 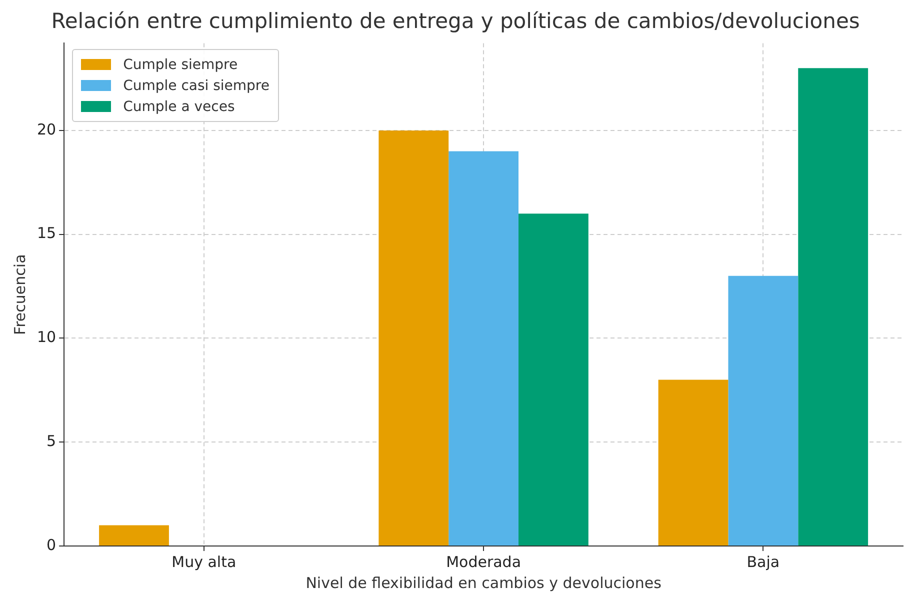 What do you see at coordinates (455, 21) in the screenshot?
I see `chart-title: Relación entre cumplimiento de entrega y políticas de cambios/devoluciones` at bounding box center [455, 21].